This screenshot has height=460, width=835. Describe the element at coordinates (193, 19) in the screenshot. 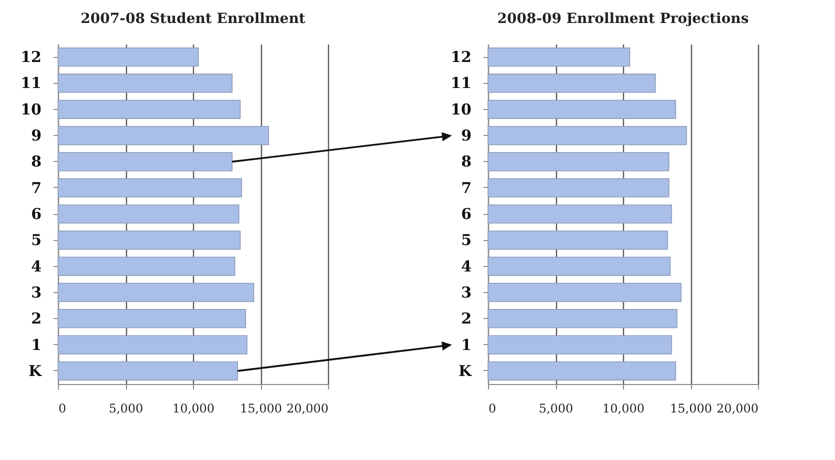

I see `chart-title: 2007-08 Student Enrollment` at that location.